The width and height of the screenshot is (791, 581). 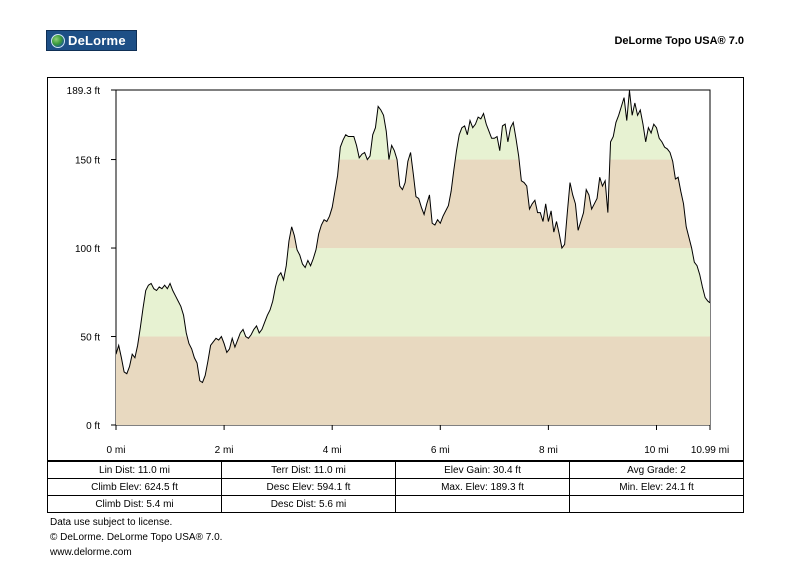 I want to click on x-tick-label: 8 mi, so click(x=548, y=450).